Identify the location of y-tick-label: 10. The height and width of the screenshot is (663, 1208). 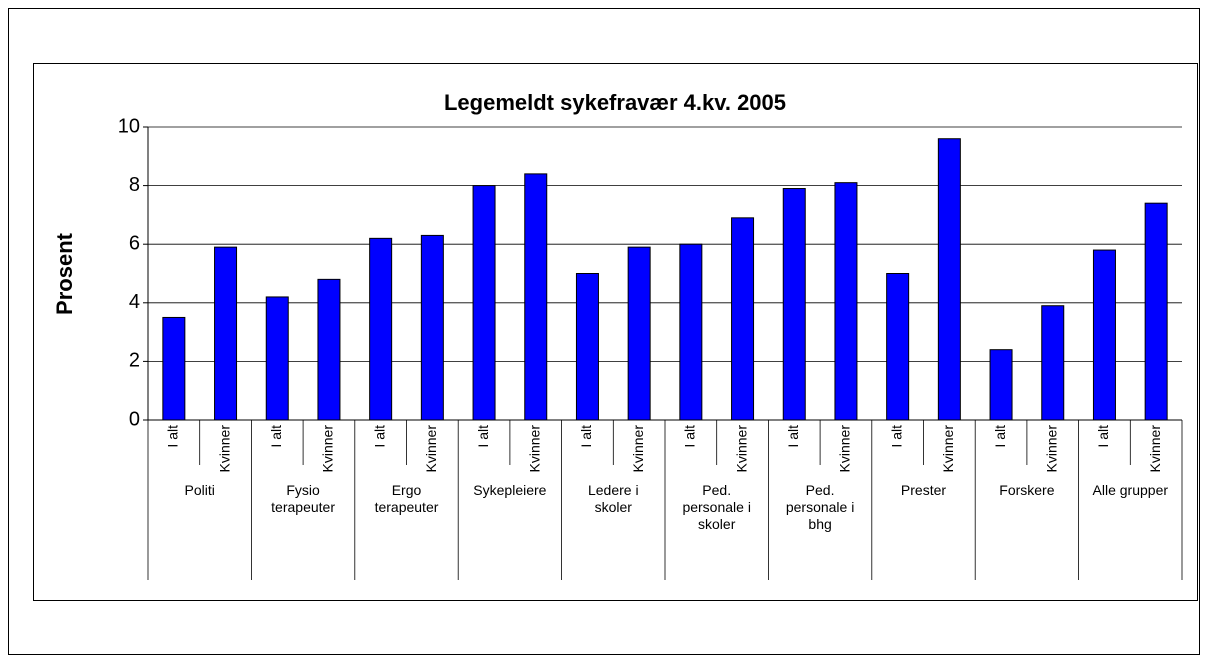
(129, 126).